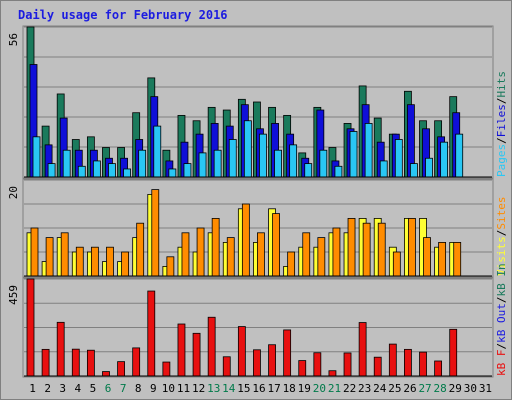 The image size is (512, 400). I want to click on x-tick-label-day-28: 28, so click(440, 388).